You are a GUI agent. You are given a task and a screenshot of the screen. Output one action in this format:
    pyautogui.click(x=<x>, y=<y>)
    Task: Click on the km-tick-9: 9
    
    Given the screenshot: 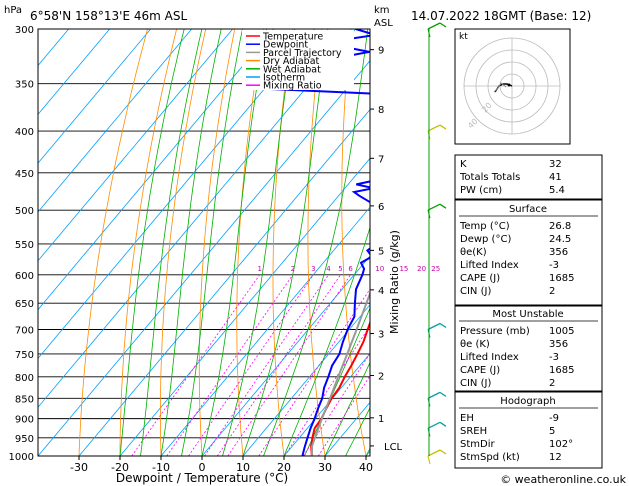 What is the action you would take?
    pyautogui.click(x=381, y=51)
    